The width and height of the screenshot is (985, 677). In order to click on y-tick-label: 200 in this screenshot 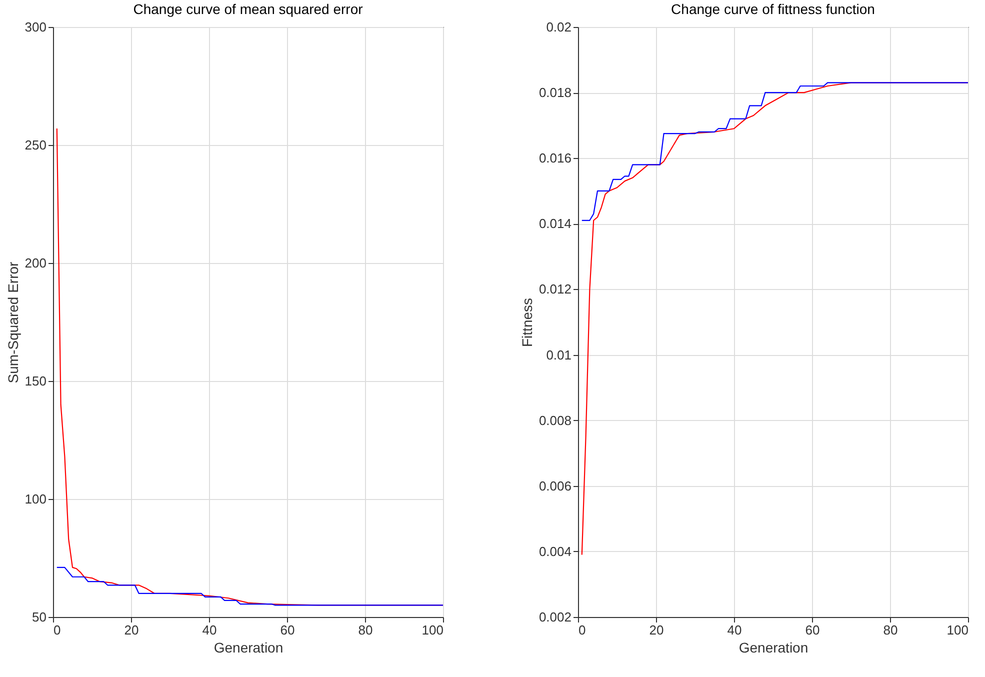, I will do `click(35, 263)`.